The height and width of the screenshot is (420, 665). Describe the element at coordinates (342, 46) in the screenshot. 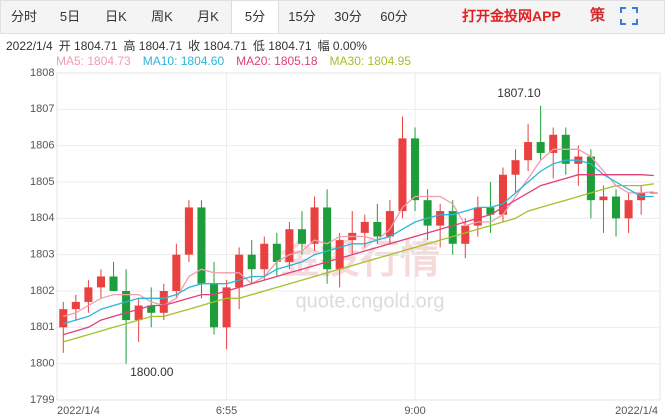

I see `info-item: 幅 0.00%` at that location.